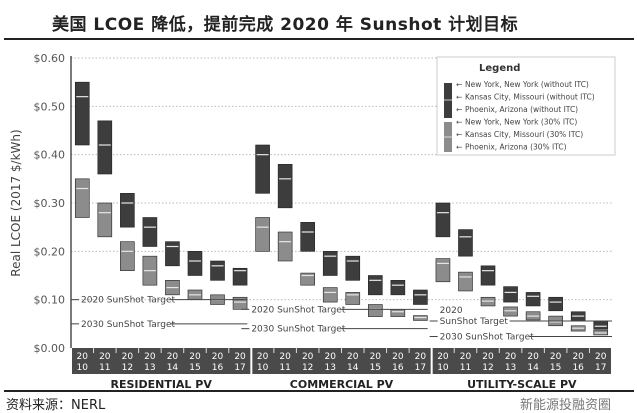 This screenshot has height=413, width=637. Describe the element at coordinates (319, 39) in the screenshot. I see `title-divider` at that location.